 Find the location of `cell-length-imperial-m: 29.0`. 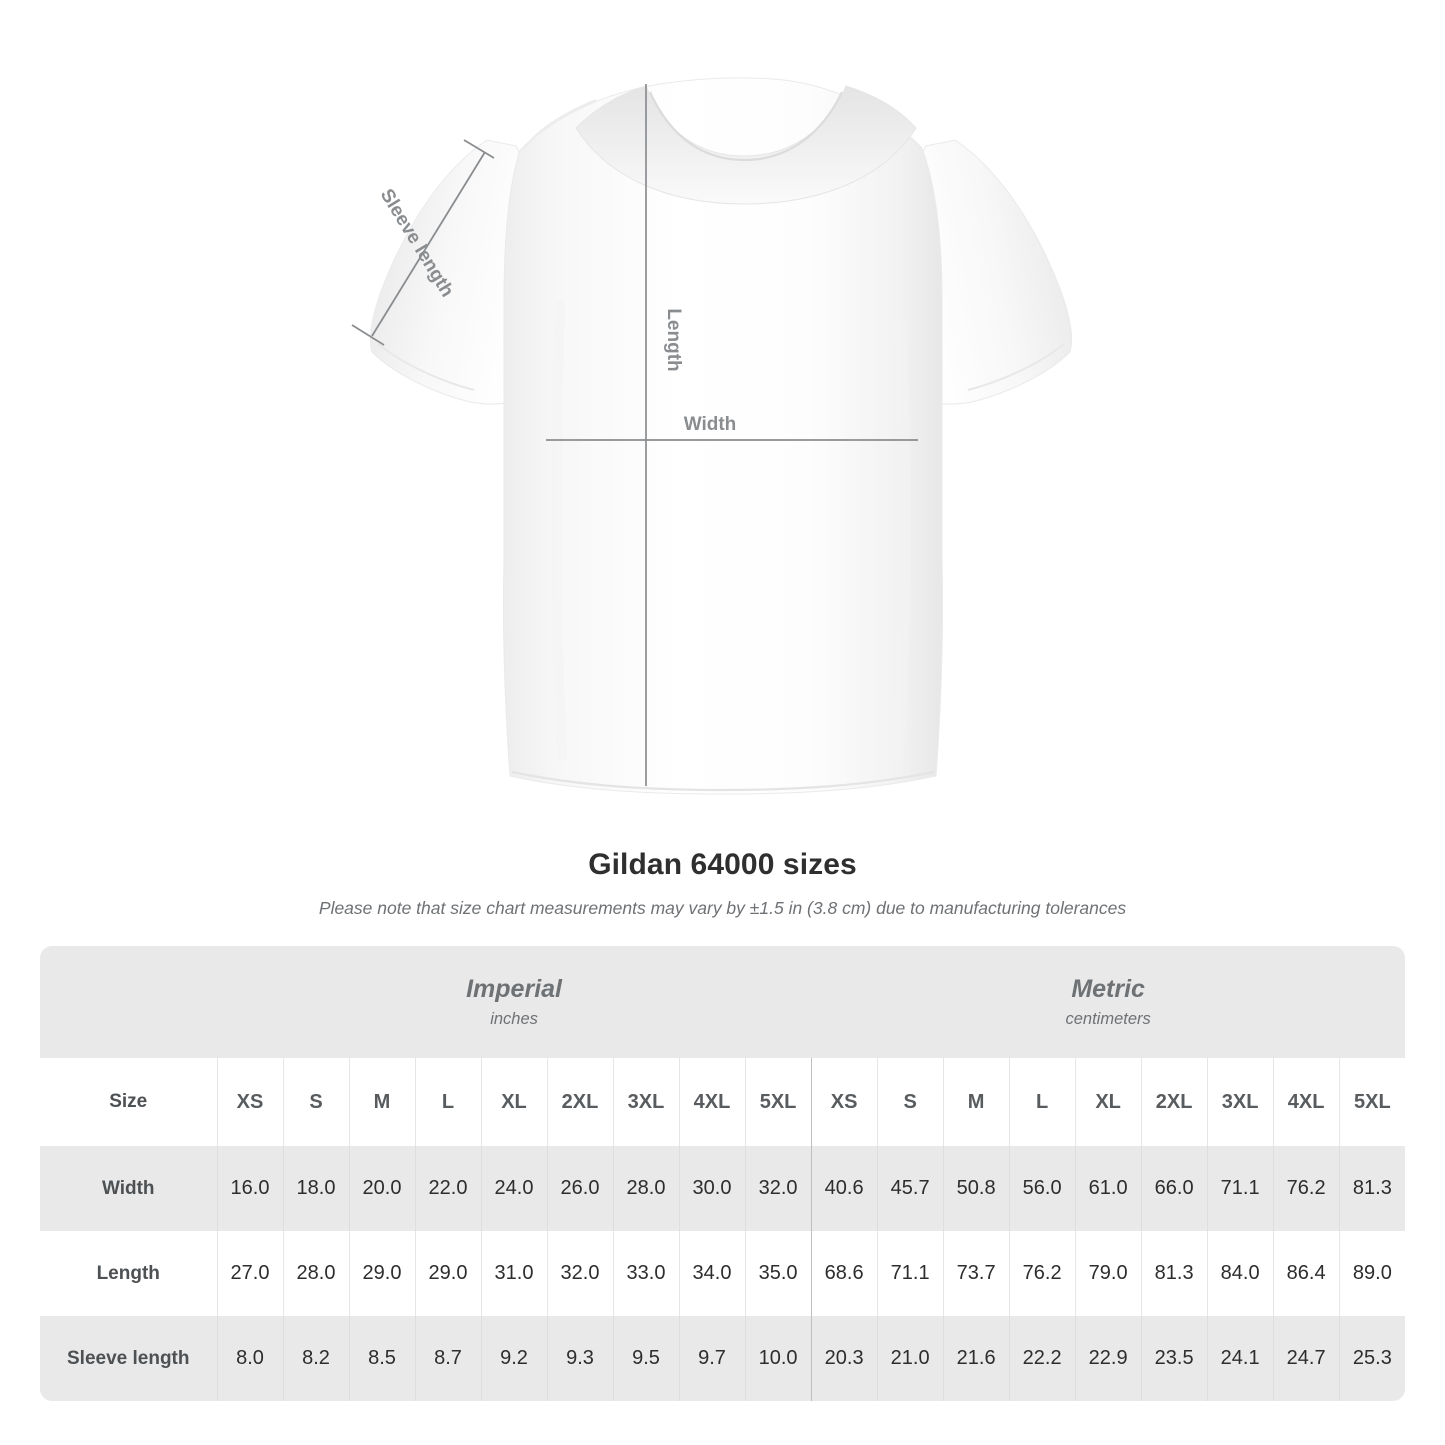

cell-length-imperial-m: 29.0 is located at coordinates (381, 1273).